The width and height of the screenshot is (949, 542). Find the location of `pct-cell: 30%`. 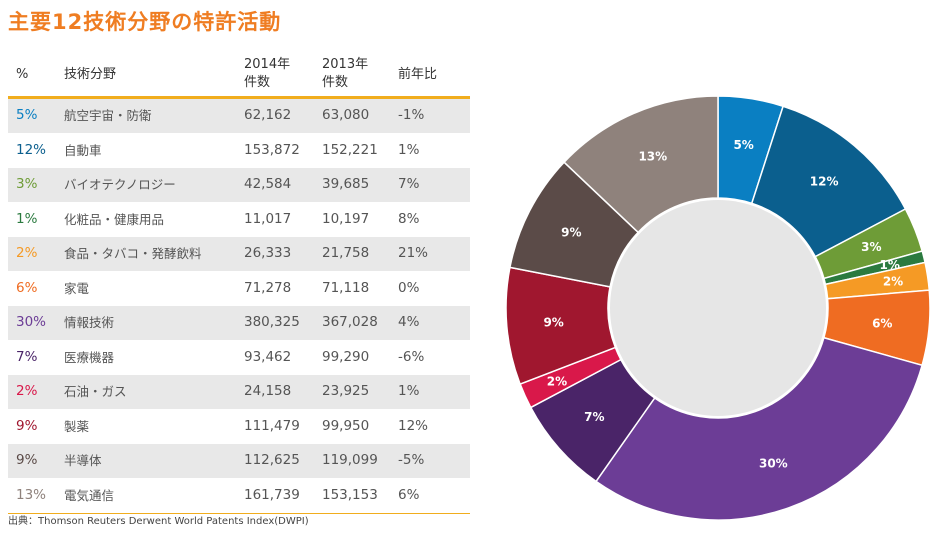

pct-cell: 30% is located at coordinates (31, 322).